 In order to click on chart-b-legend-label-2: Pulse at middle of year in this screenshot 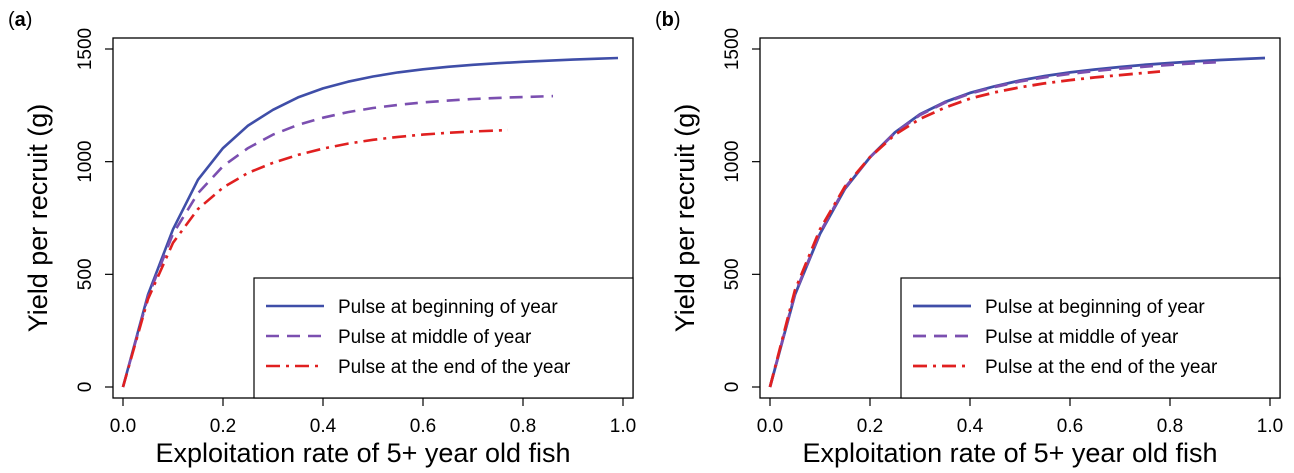, I will do `click(1082, 337)`.